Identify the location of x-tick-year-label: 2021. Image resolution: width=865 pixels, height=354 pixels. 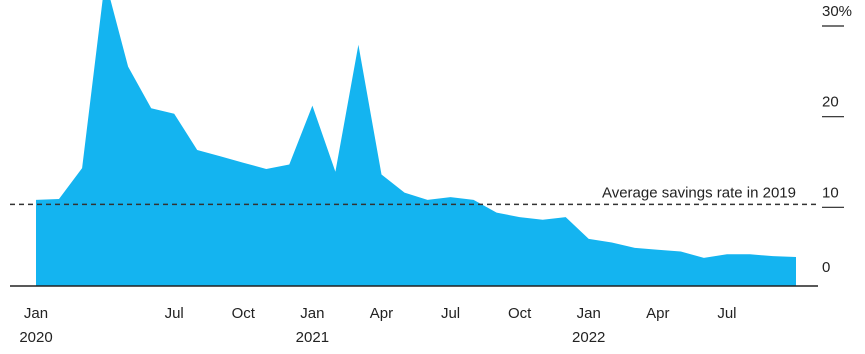
(312, 337).